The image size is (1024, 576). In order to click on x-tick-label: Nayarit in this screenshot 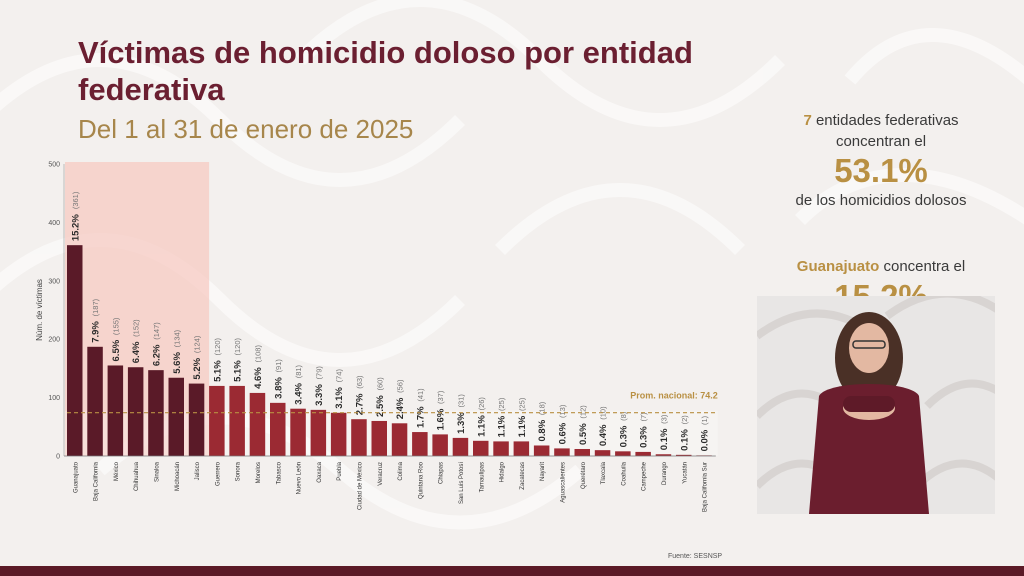, I will do `click(543, 471)`.